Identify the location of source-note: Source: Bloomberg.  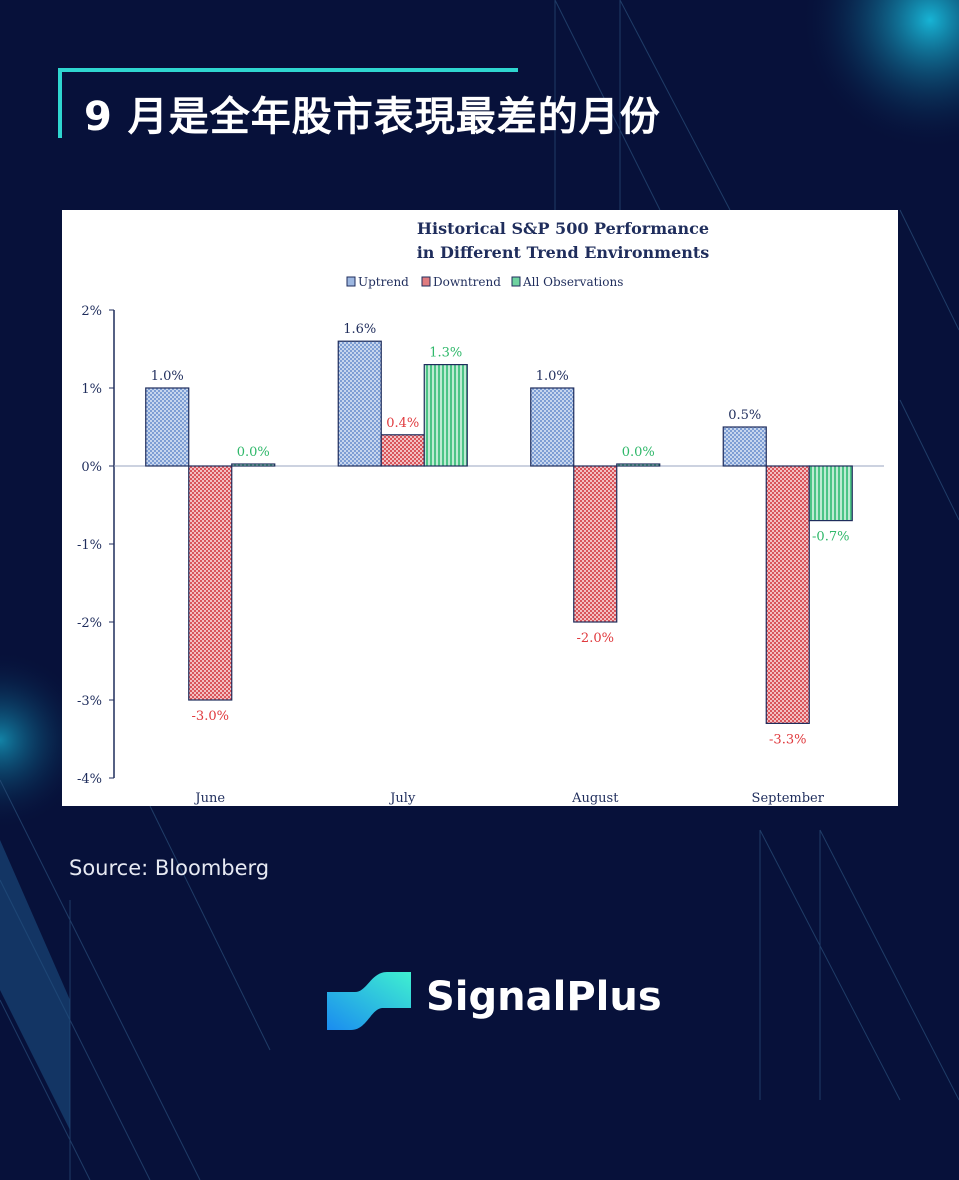
(169, 868).